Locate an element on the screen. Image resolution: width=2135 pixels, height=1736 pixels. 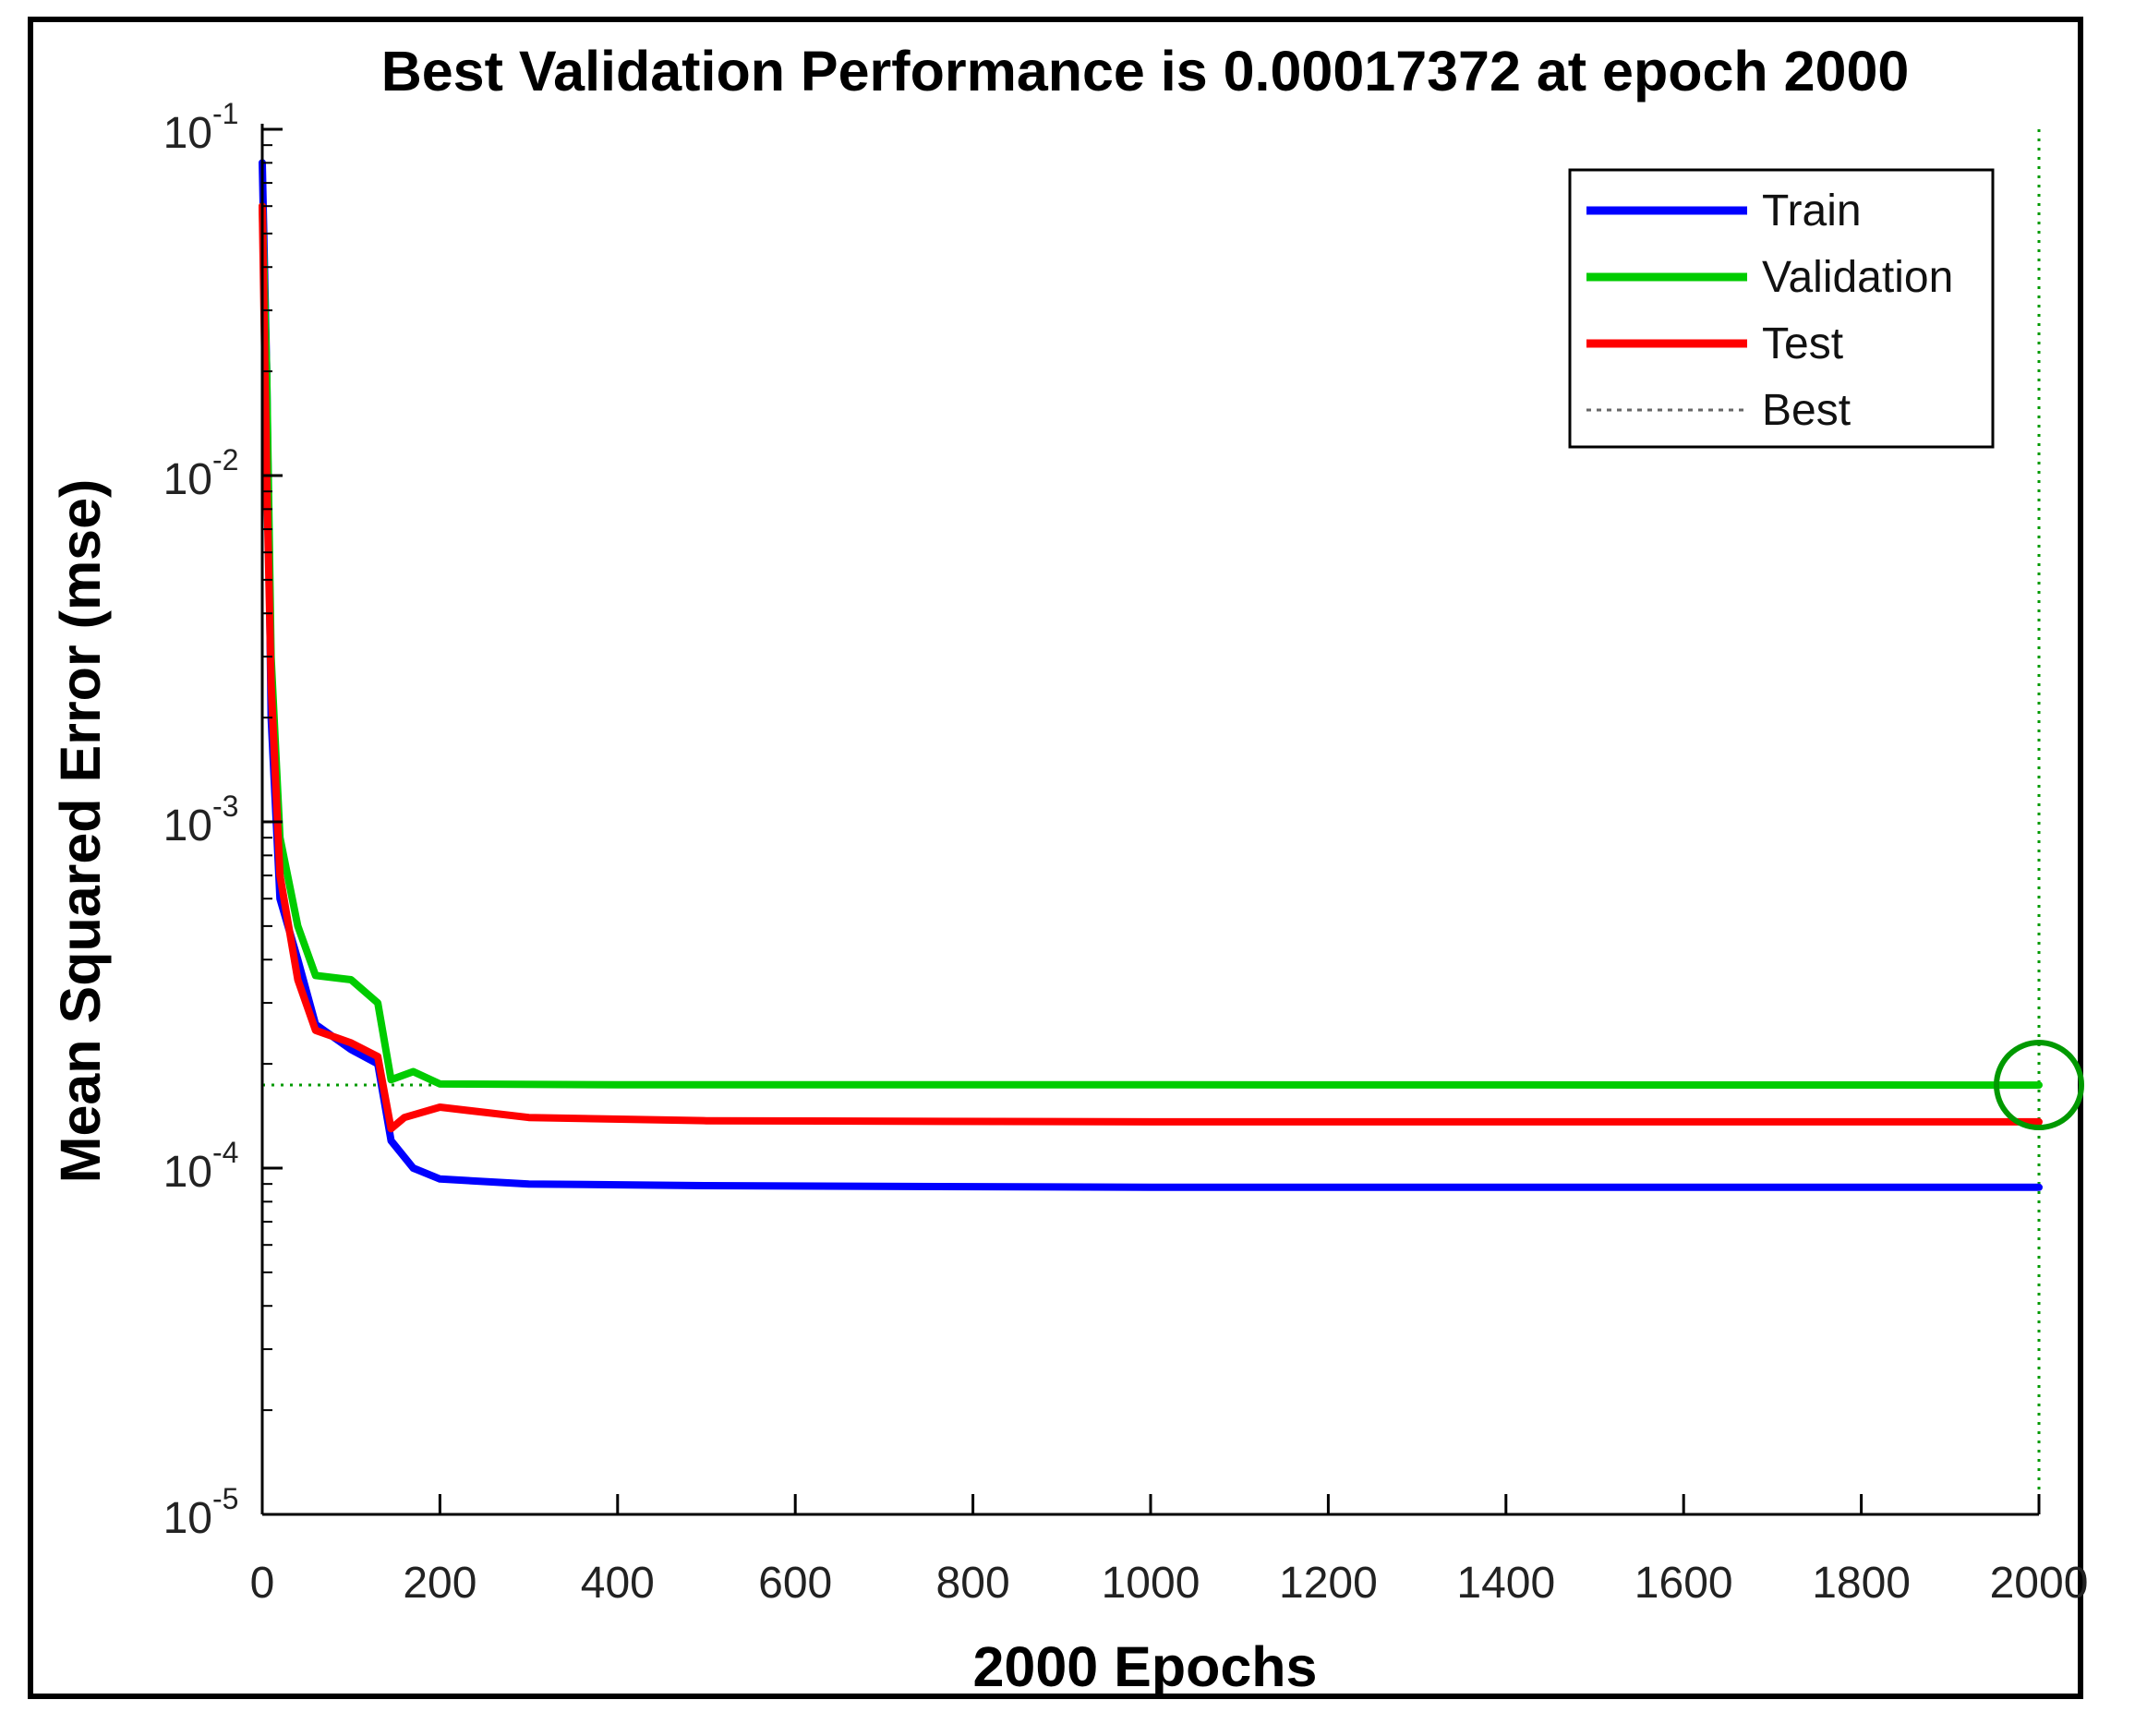
y-tick-exponent: -2 is located at coordinates (225, 459).